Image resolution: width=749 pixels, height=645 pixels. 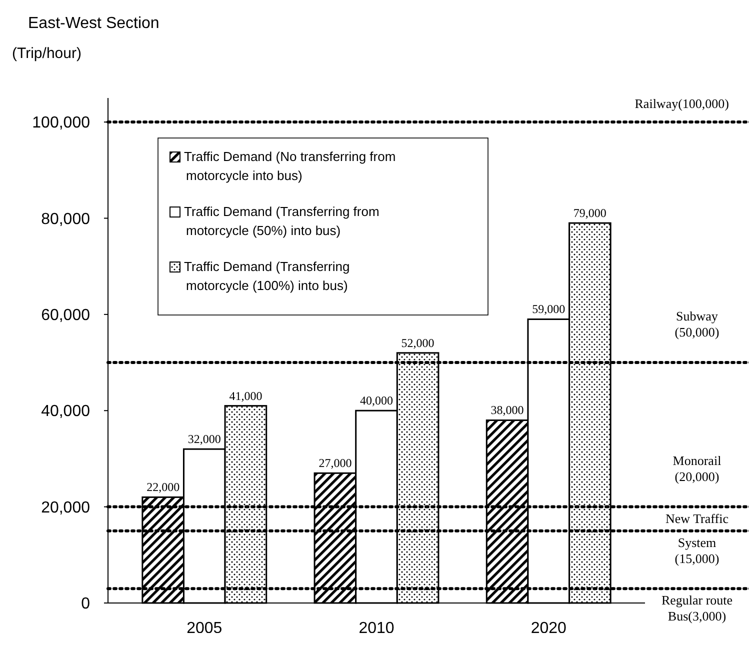 I want to click on legend-label: Traffic Demand (Transferring motorcycle (100%) into bus), so click(x=267, y=276).